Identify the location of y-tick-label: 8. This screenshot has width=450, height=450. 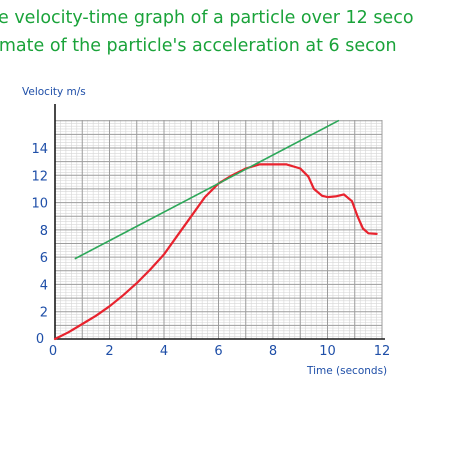
(44, 231).